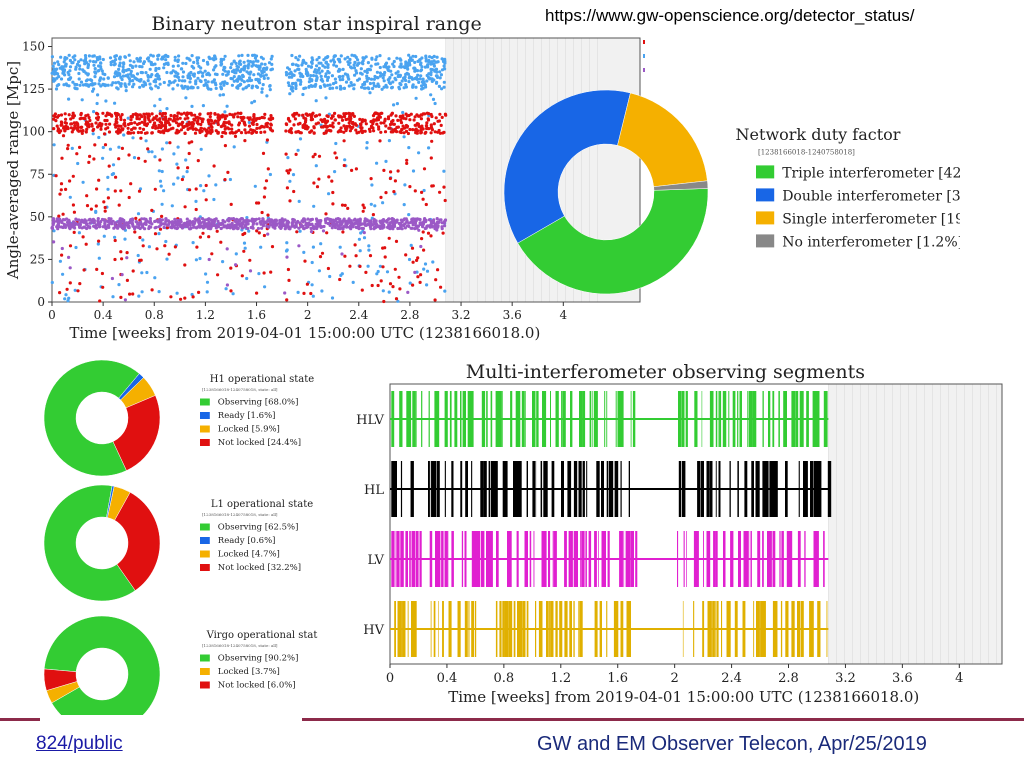  What do you see at coordinates (845, 678) in the screenshot?
I see `seg-x-tick-label: 3.2` at bounding box center [845, 678].